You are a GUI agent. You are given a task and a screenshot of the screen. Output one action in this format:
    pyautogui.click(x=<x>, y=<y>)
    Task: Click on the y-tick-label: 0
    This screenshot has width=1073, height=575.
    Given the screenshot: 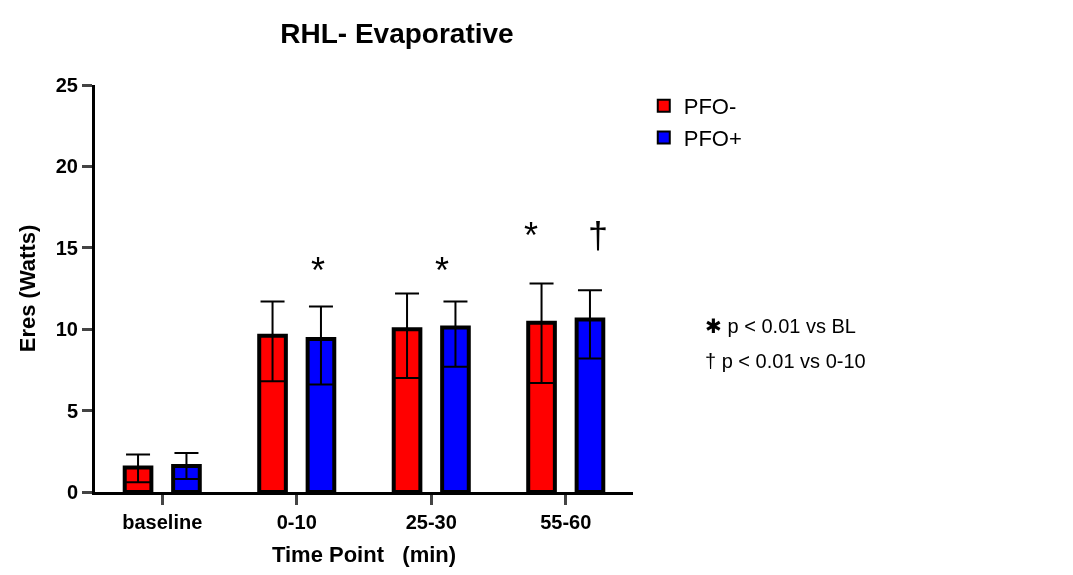 What is the action you would take?
    pyautogui.click(x=72, y=492)
    